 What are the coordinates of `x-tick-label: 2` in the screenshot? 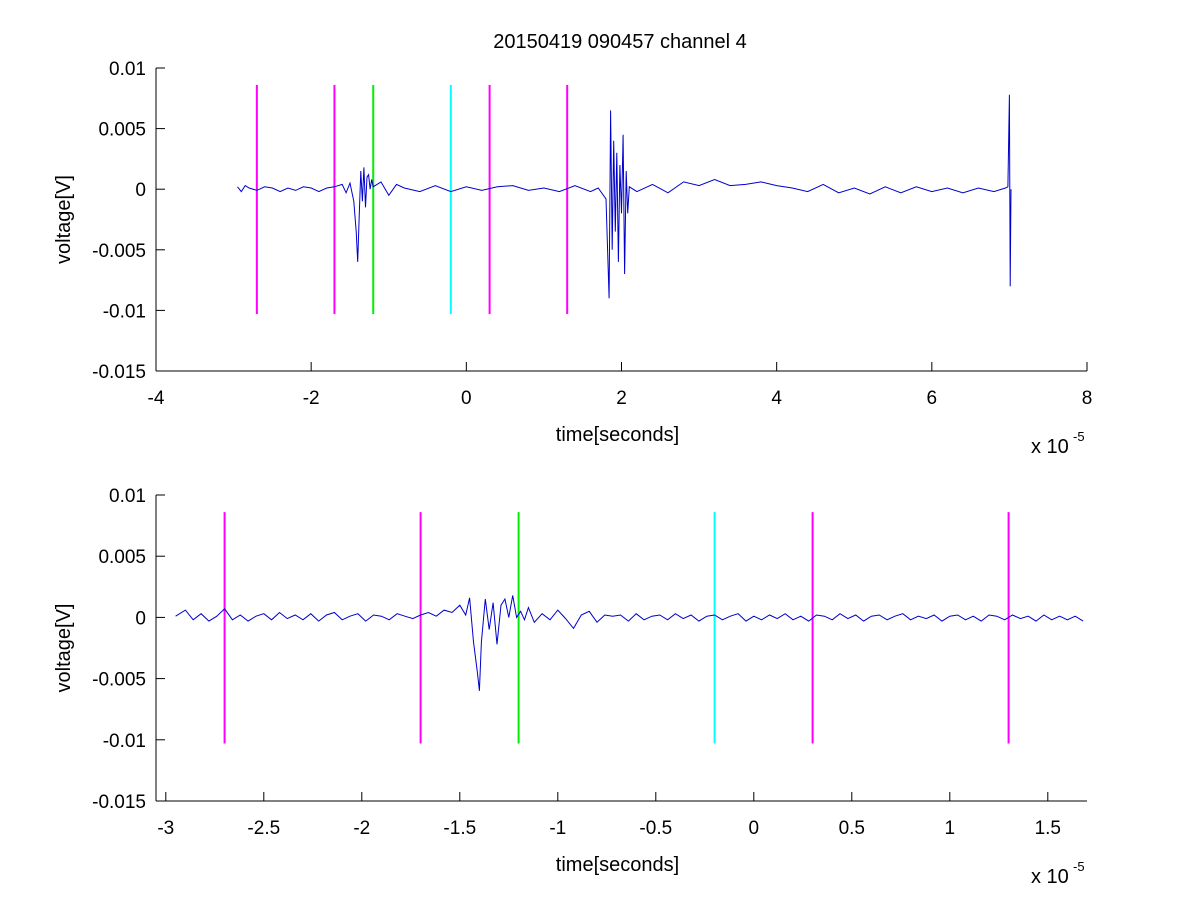 It's located at (621, 398).